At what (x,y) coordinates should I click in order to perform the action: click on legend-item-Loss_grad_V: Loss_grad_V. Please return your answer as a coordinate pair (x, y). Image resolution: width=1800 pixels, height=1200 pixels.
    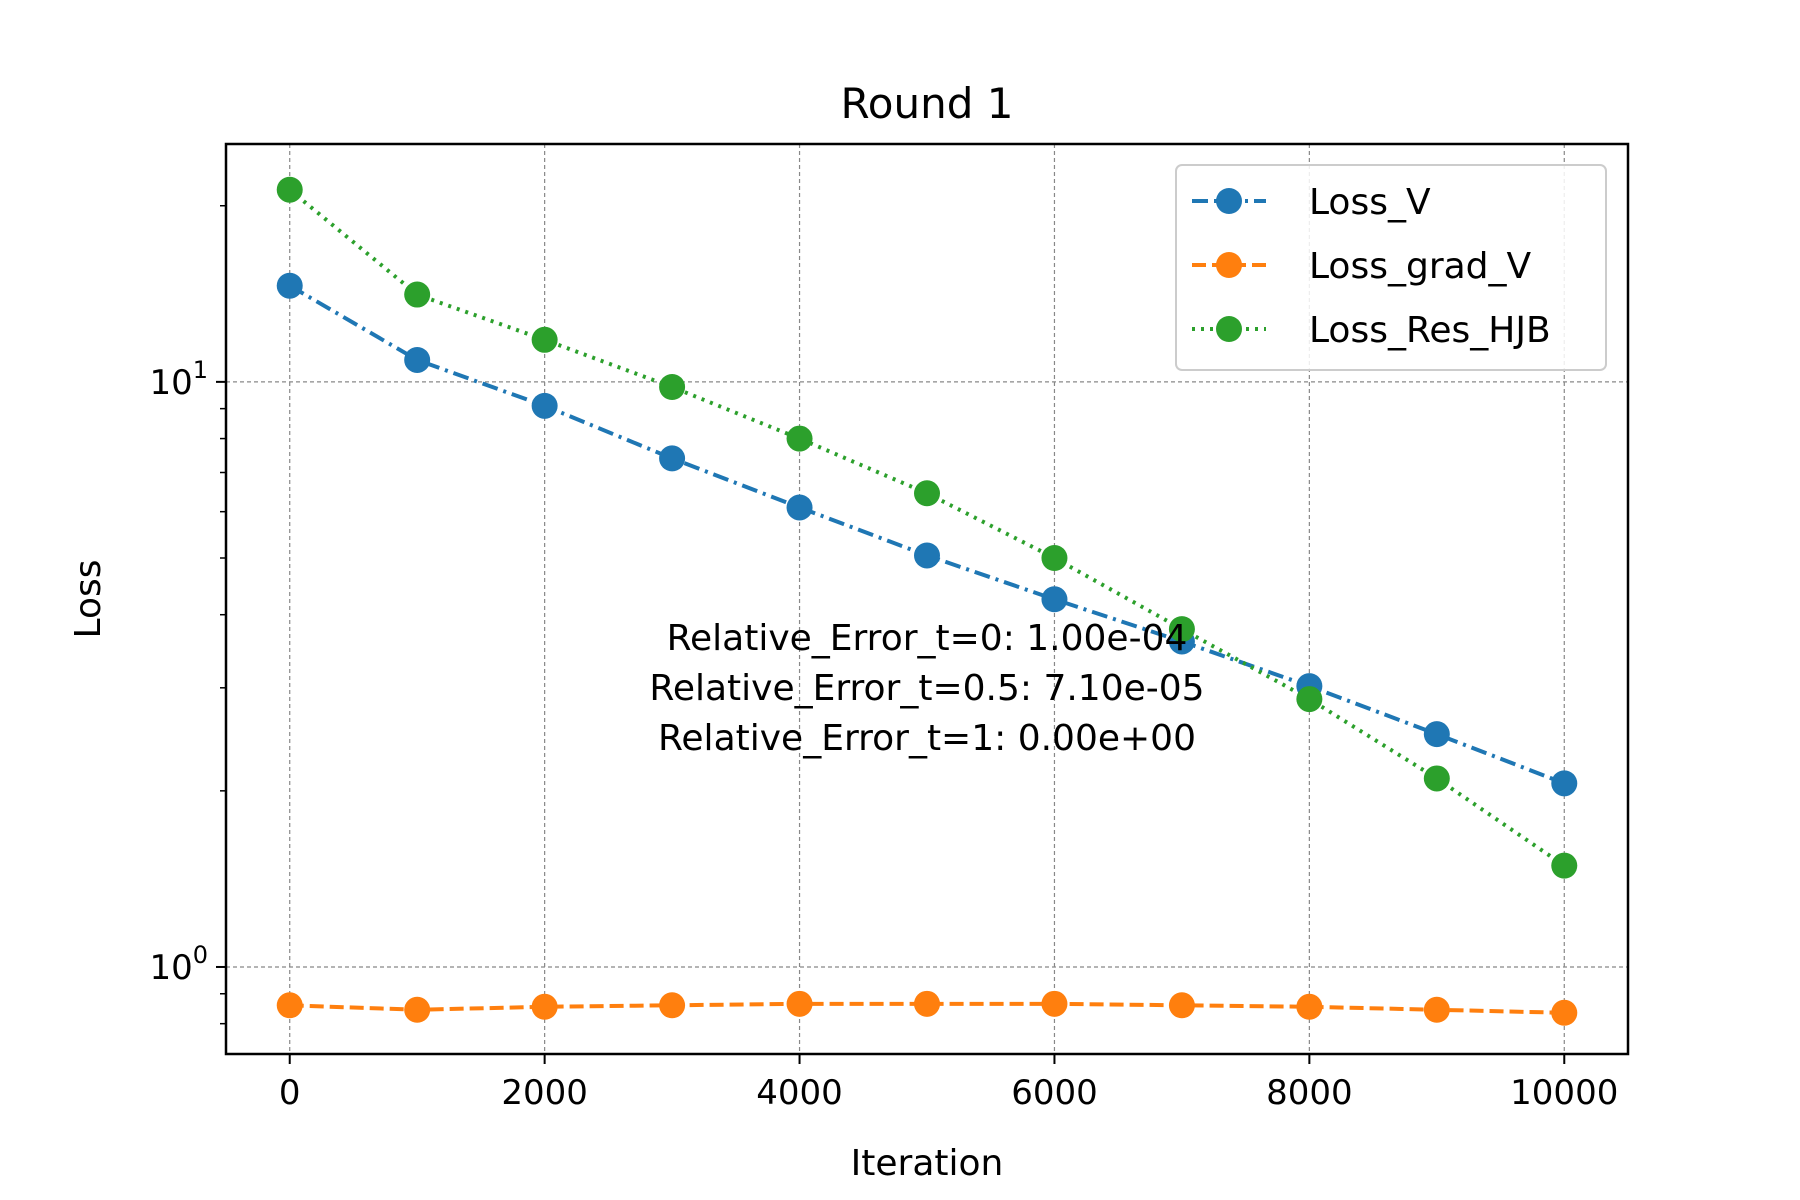
    Looking at the image, I should click on (1362, 266).